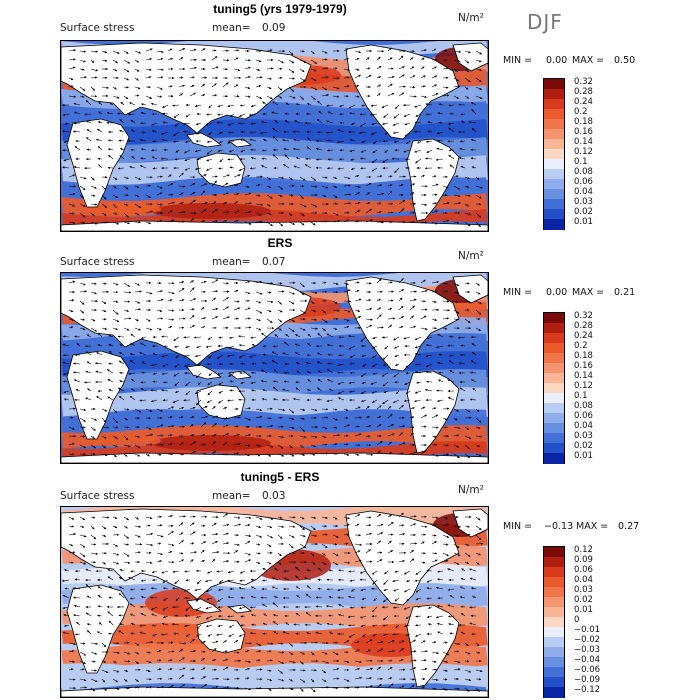 The height and width of the screenshot is (700, 700). I want to click on panel-3-variable: Surface stress, so click(97, 496).